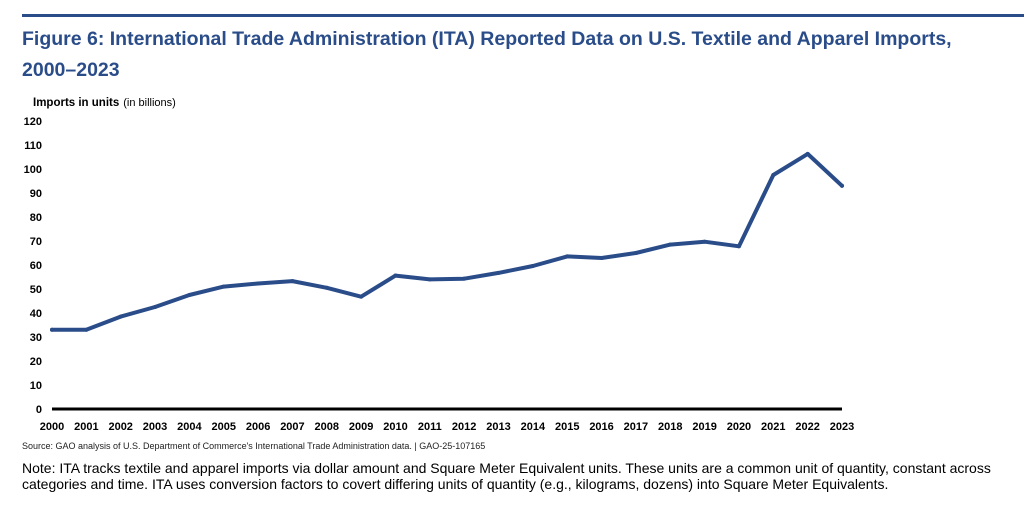  Describe the element at coordinates (464, 427) in the screenshot. I see `x-tick-label: 2012` at that location.